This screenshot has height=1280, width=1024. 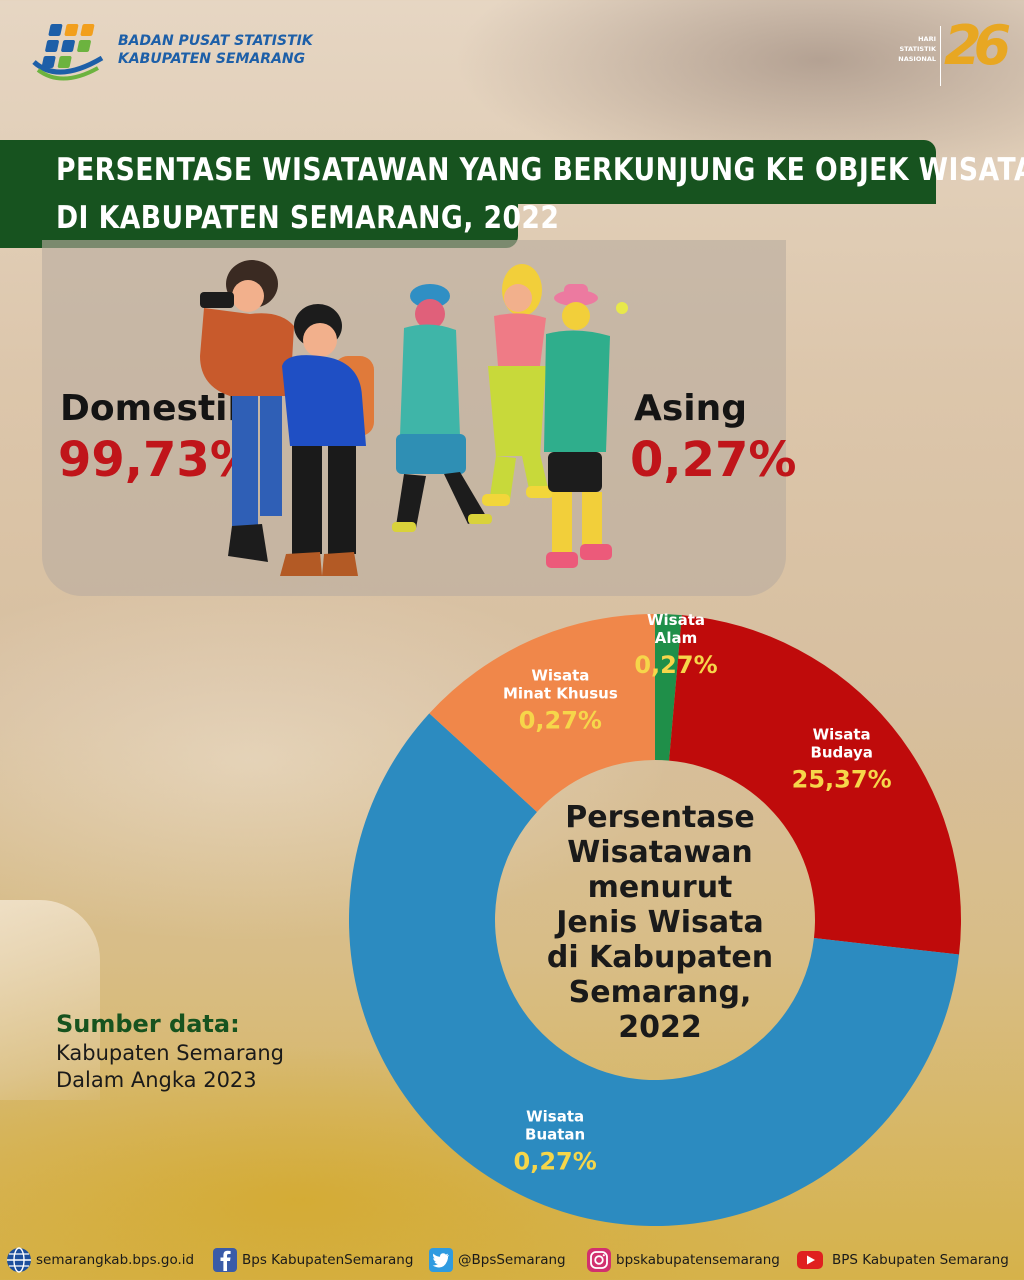 I want to click on chart-title-line: di Kabupaten, so click(x=660, y=957).